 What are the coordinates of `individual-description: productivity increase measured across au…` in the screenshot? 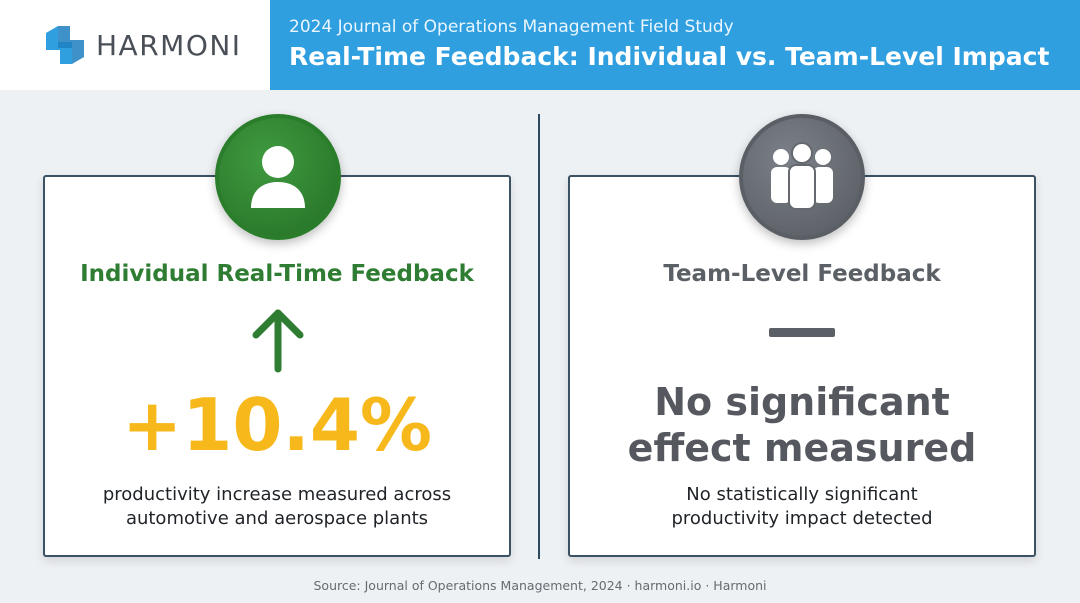 It's located at (277, 507).